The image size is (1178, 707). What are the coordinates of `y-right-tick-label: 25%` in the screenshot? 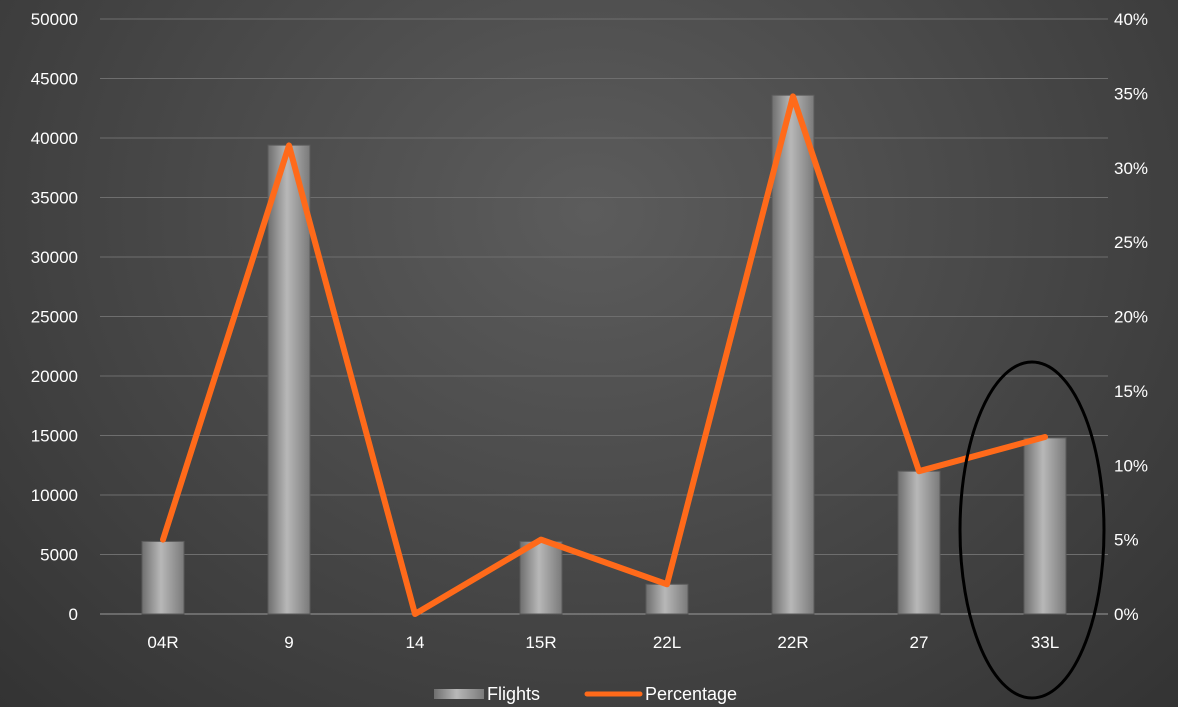 It's located at (1131, 242).